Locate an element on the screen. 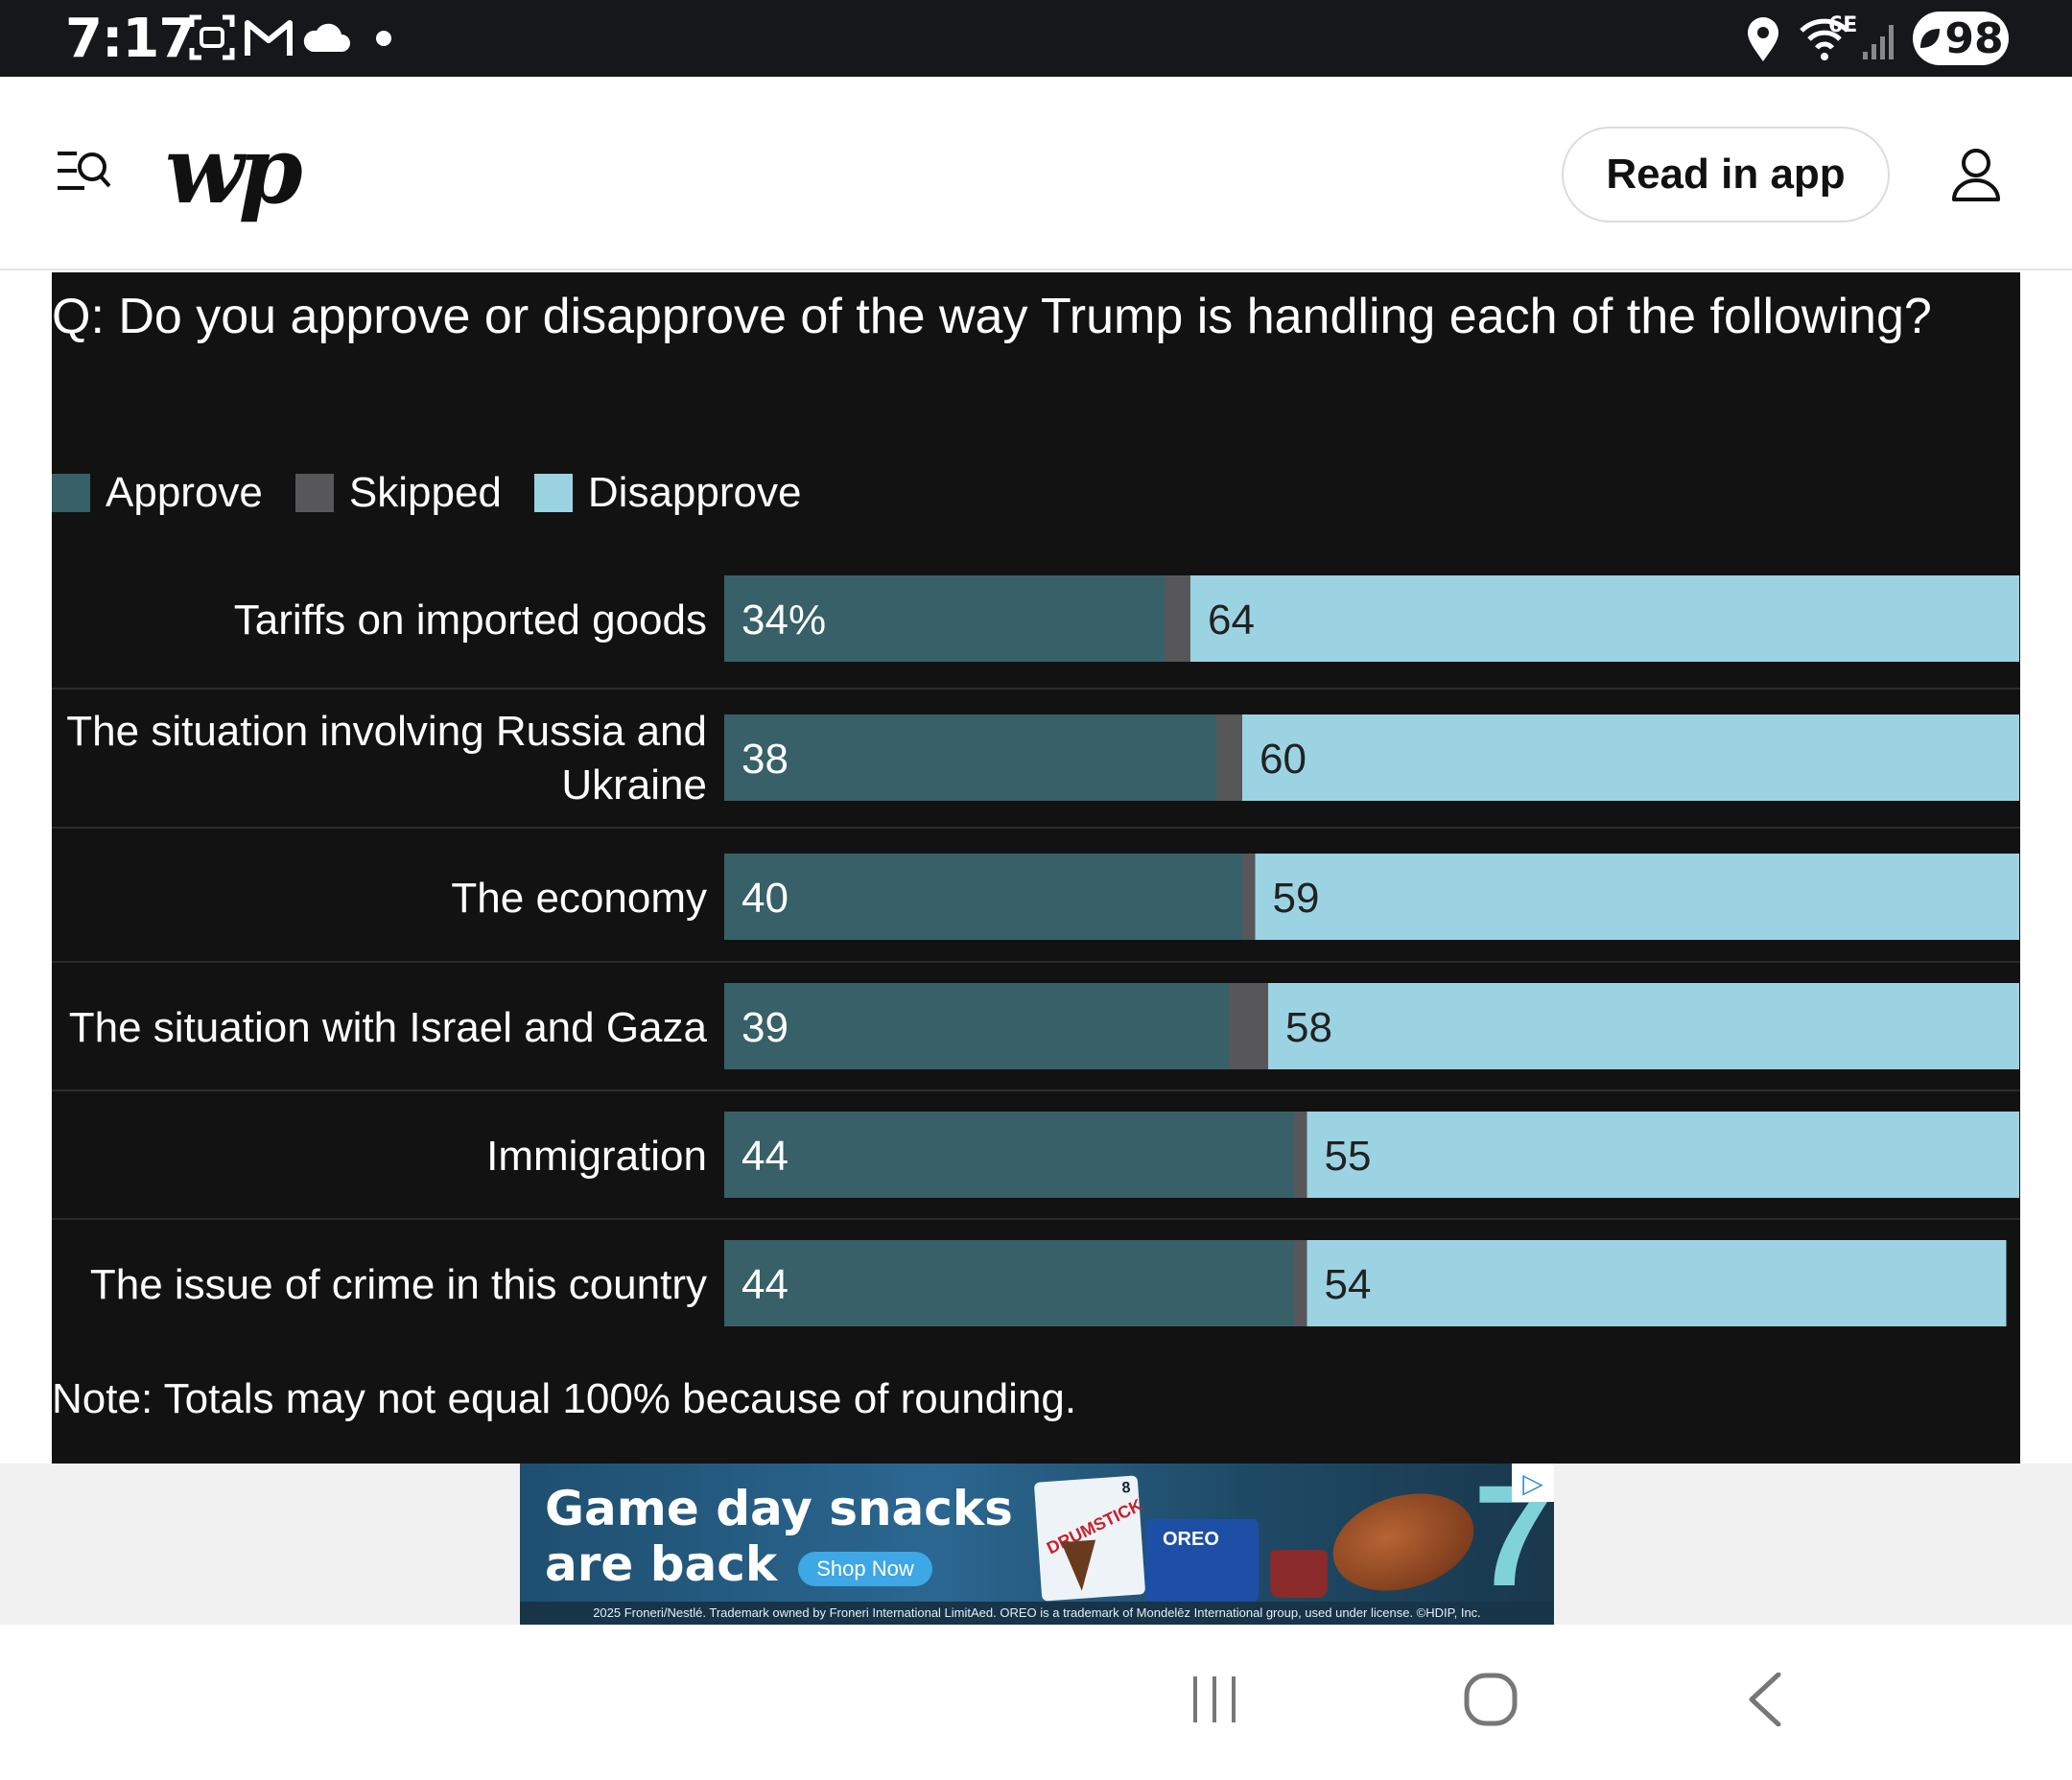 Image resolution: width=2072 pixels, height=1780 pixels. system-nav-bar is located at coordinates (1036, 1702).